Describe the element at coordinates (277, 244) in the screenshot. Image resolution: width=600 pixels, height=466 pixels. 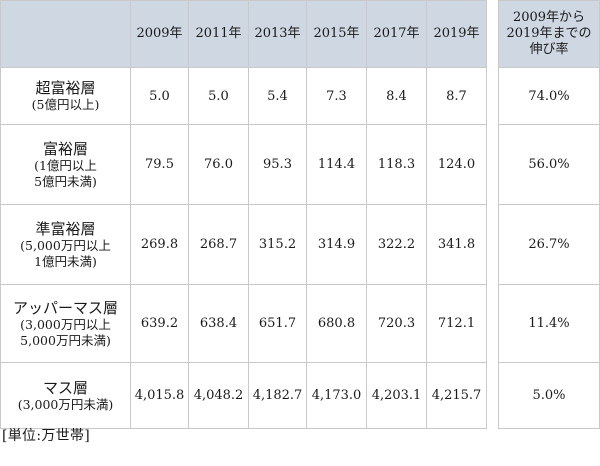
I see `value-cell: 315.2` at that location.